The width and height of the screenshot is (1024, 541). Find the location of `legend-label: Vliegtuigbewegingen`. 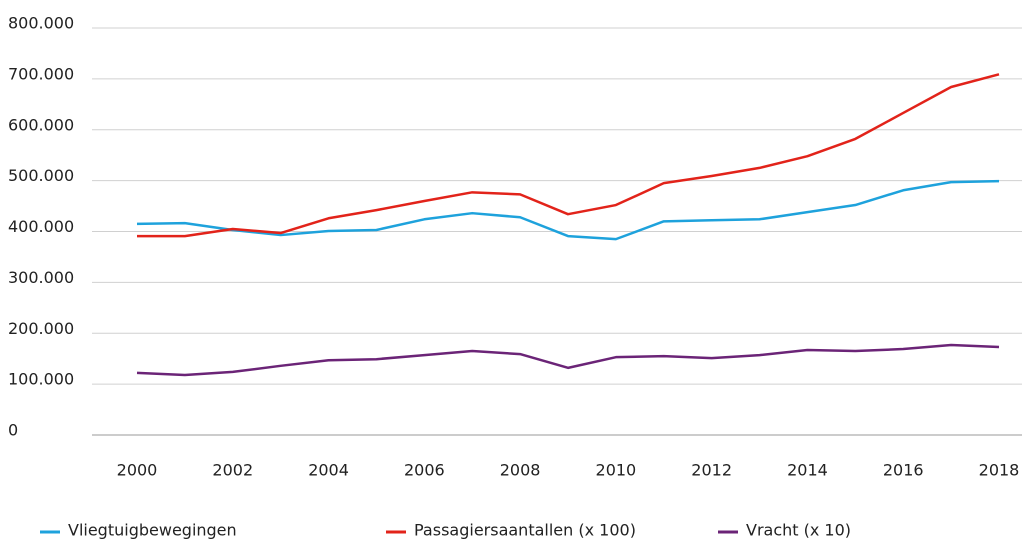

legend-label: Vliegtuigbewegingen is located at coordinates (152, 530).